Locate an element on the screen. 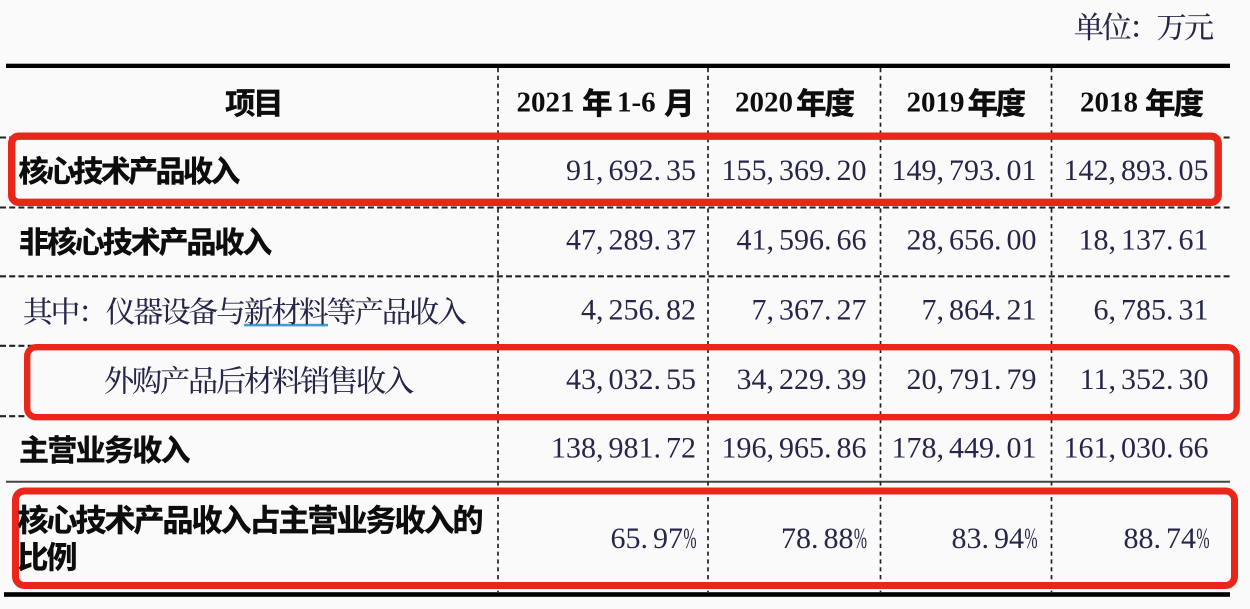  svg-text: 161, 030. 66 is located at coordinates (1136, 448).